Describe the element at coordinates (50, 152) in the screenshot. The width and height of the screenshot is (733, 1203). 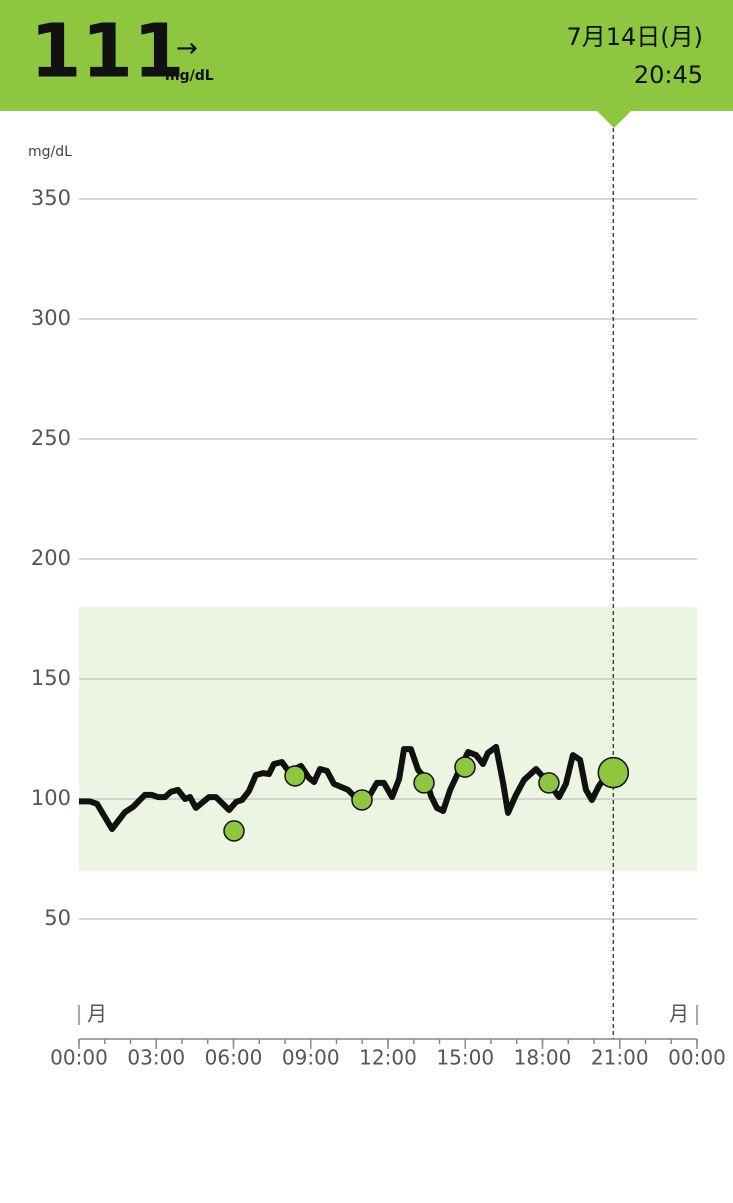
I see `y-axis-label: mg/dL` at that location.